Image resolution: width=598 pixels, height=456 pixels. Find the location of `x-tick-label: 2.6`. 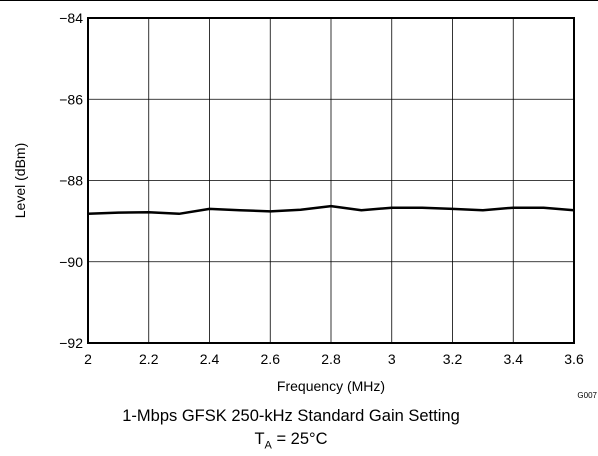

x-tick-label: 2.6 is located at coordinates (271, 359).